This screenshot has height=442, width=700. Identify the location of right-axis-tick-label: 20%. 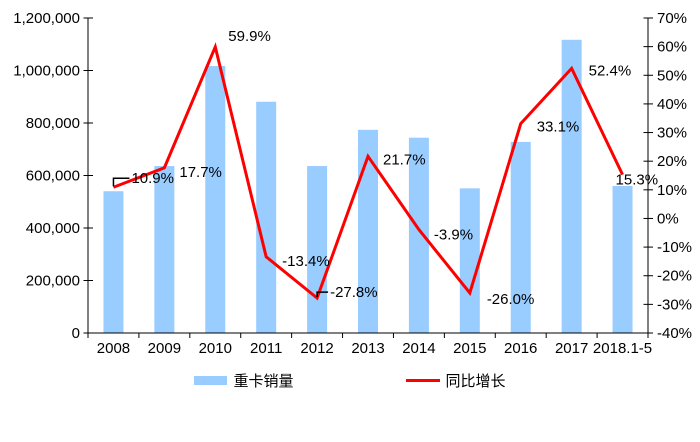
(672, 161).